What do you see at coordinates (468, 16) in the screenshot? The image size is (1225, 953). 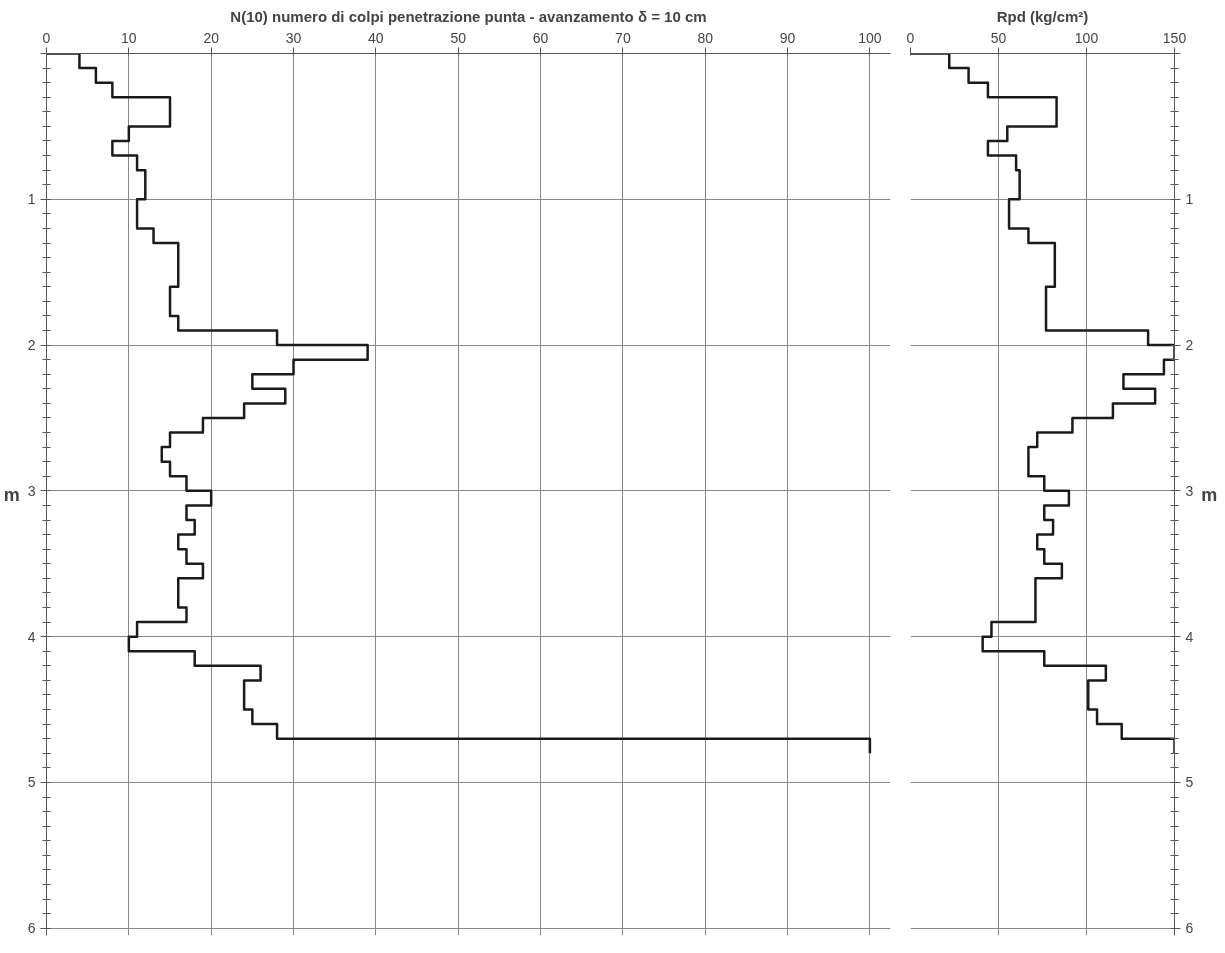 I see `chart-title: N(10) numero di colpi penetrazione punta - avanzamento δ = 10 cm` at bounding box center [468, 16].